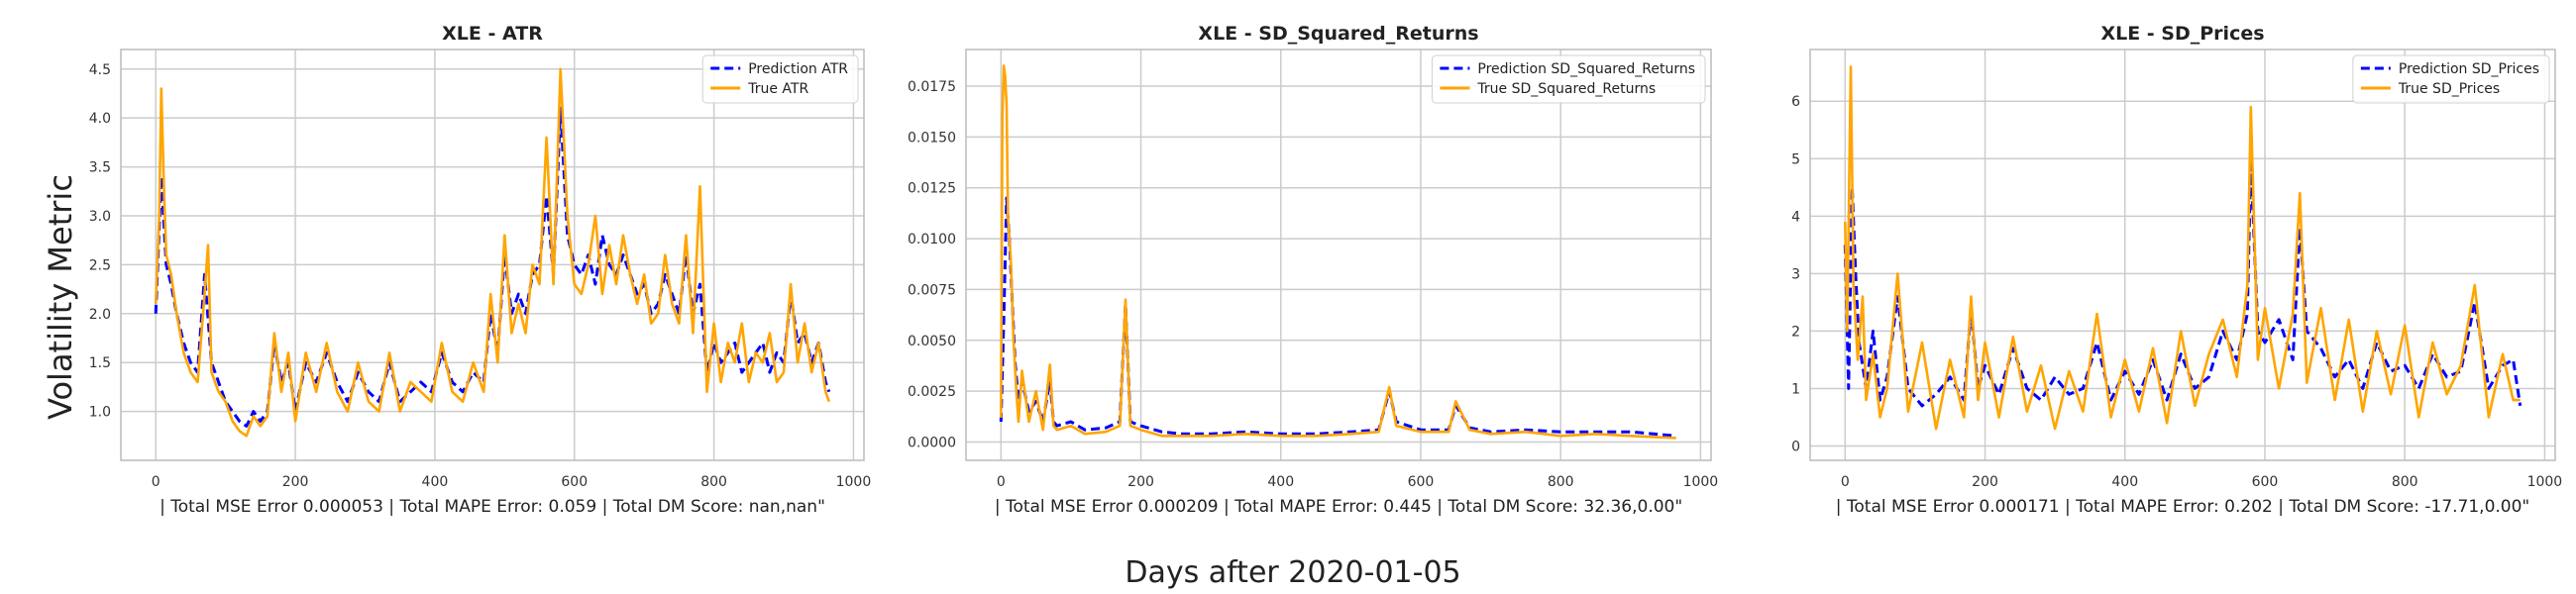  What do you see at coordinates (932, 189) in the screenshot?
I see `y-tick-label: 0.0125` at bounding box center [932, 189].